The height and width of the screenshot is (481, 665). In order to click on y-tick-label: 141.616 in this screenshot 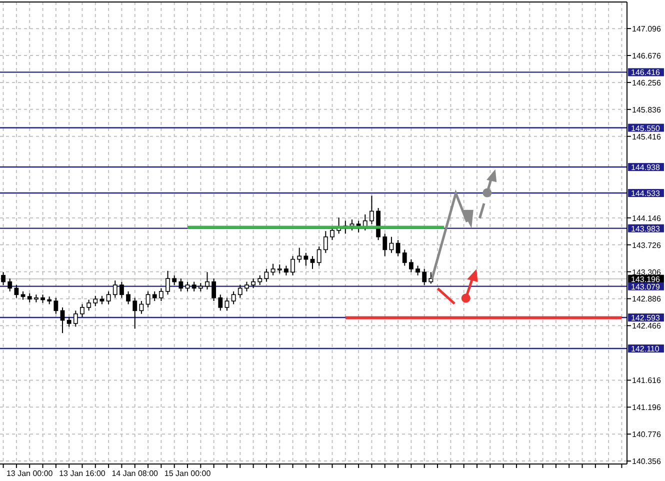, I will do `click(647, 381)`.